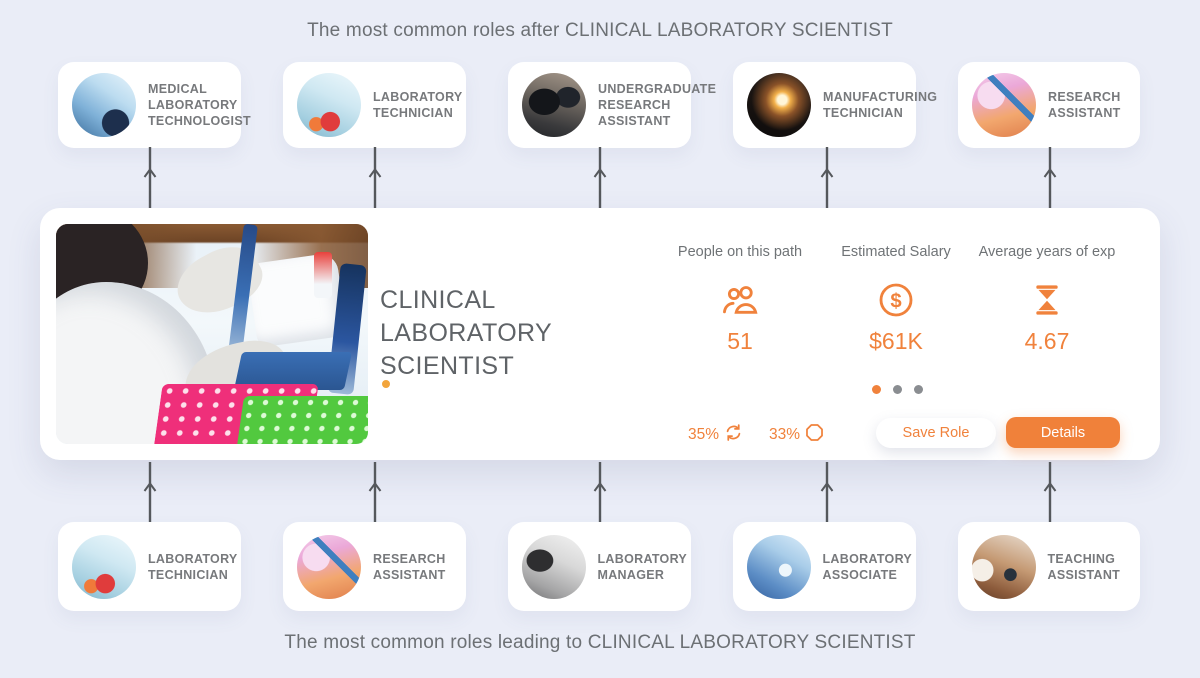 Image resolution: width=1200 pixels, height=678 pixels. I want to click on focus-role-photo, so click(212, 334).